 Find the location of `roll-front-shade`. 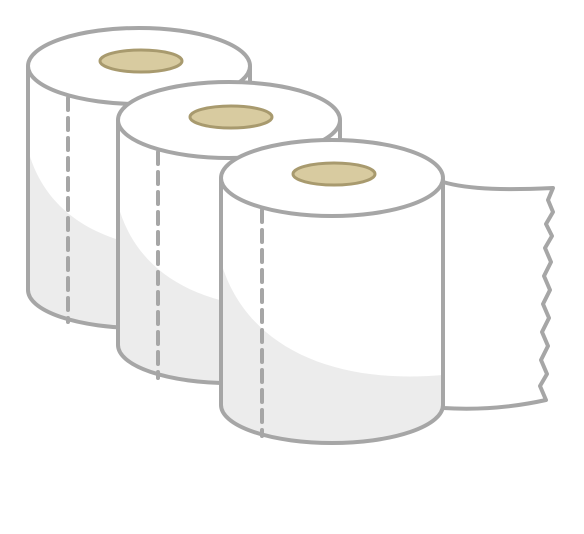

roll-front-shade is located at coordinates (332, 352).